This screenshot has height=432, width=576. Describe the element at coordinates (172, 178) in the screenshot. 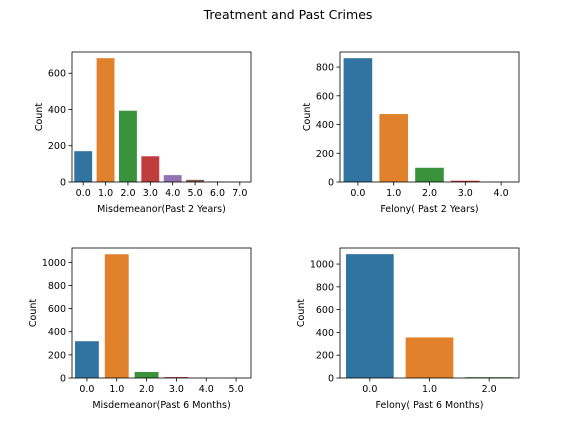

I see `bar-4.0` at that location.